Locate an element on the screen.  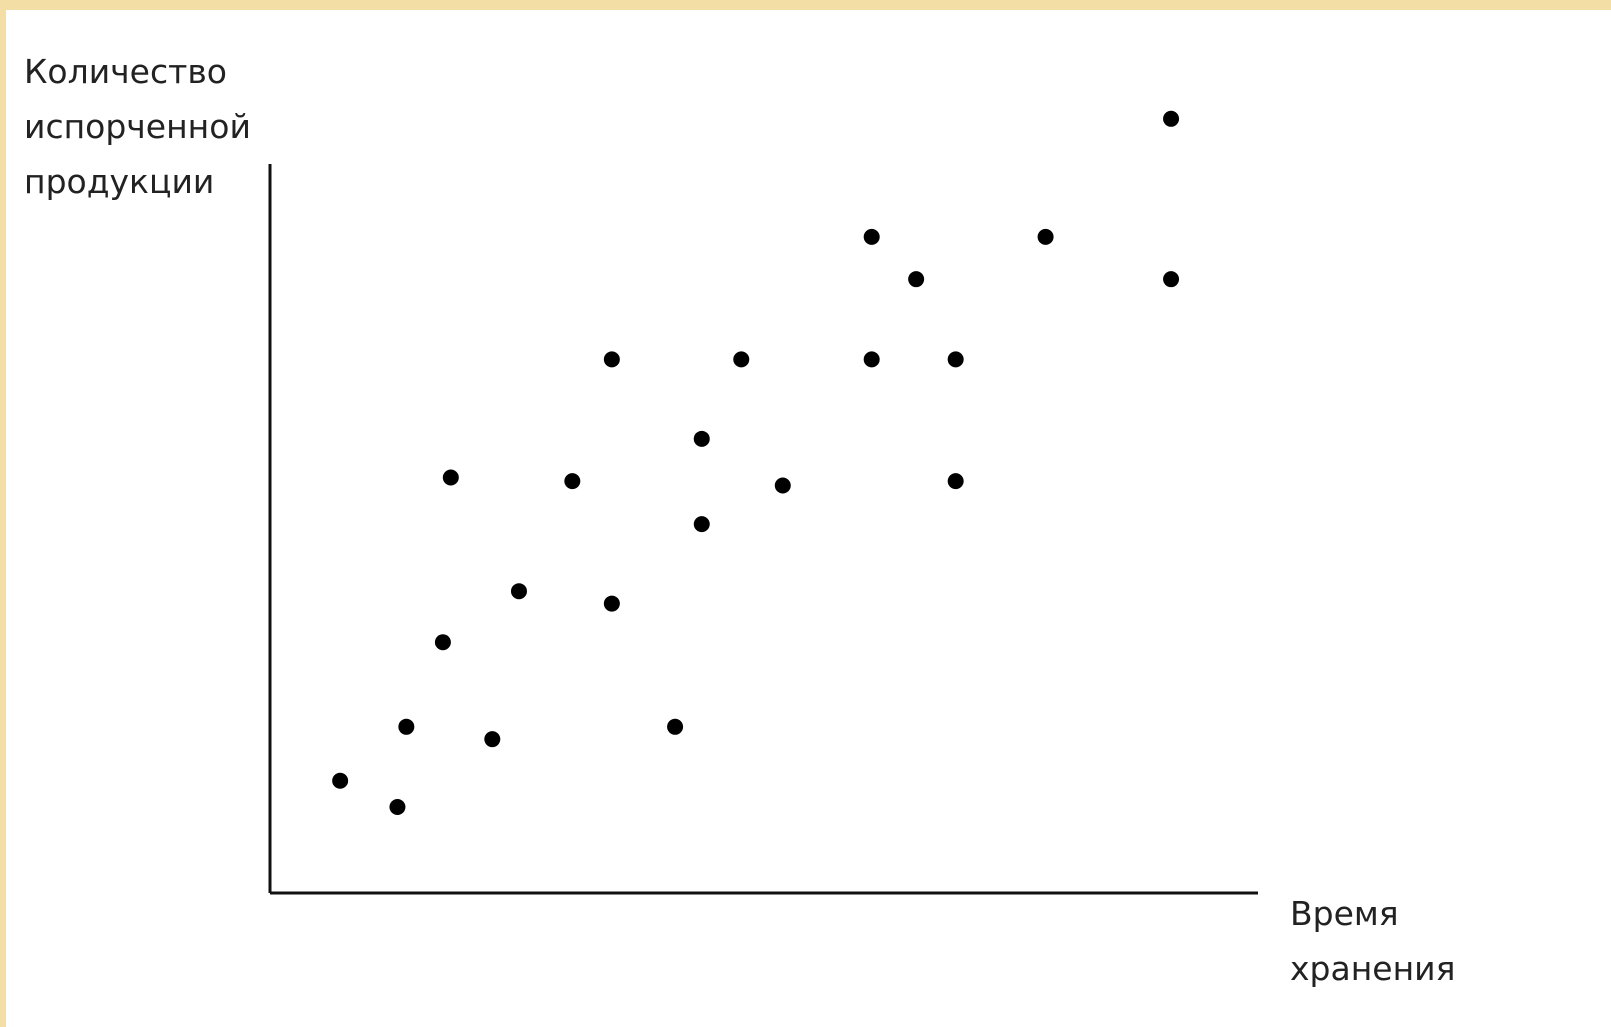
x-axis-label: Время хранения is located at coordinates (1373, 941).